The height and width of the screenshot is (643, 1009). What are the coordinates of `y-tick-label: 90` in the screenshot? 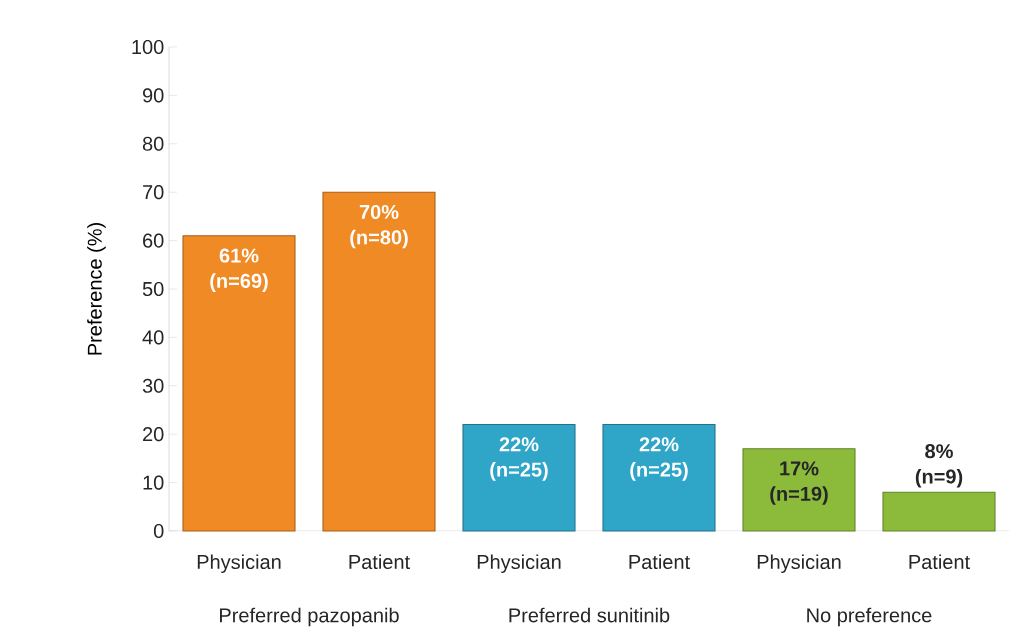 It's located at (153, 95).